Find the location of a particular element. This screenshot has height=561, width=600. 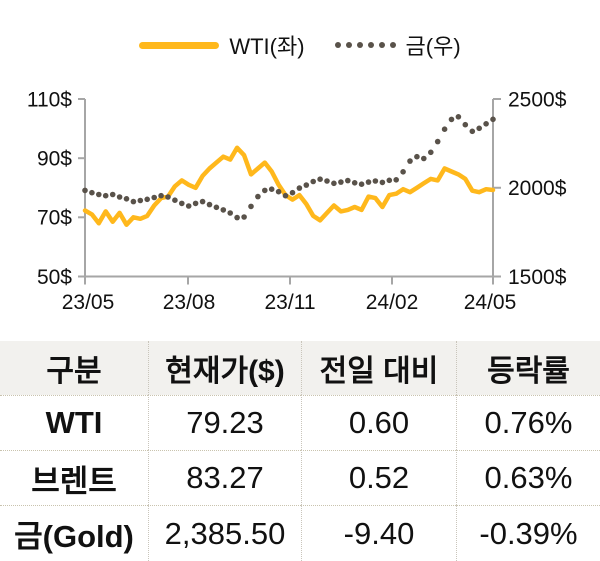

row-brent-price: 83.27 is located at coordinates (224, 477).